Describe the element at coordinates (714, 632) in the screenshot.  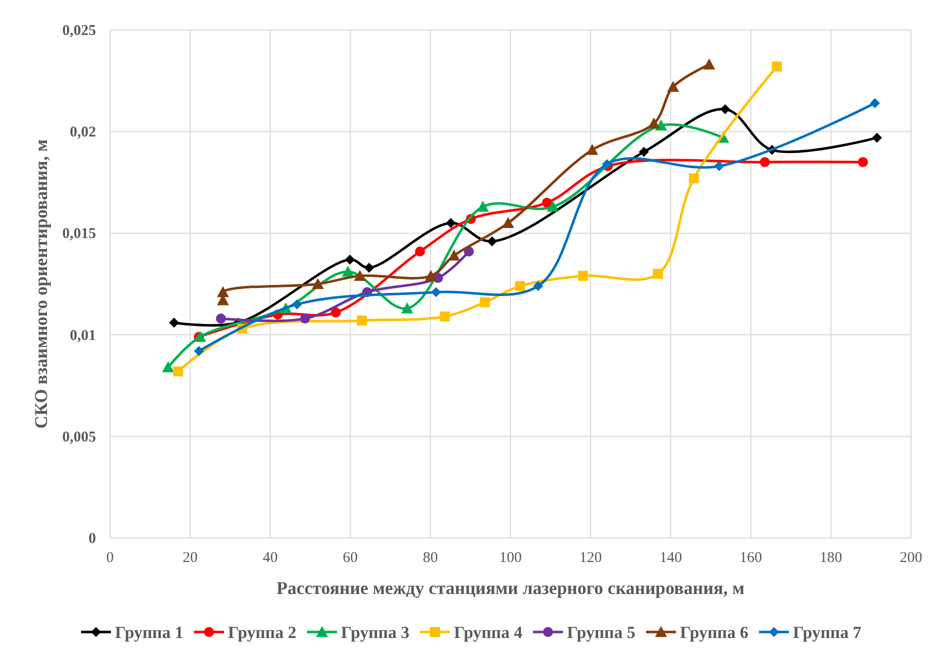
I see `legend-label: Группа 6` at that location.